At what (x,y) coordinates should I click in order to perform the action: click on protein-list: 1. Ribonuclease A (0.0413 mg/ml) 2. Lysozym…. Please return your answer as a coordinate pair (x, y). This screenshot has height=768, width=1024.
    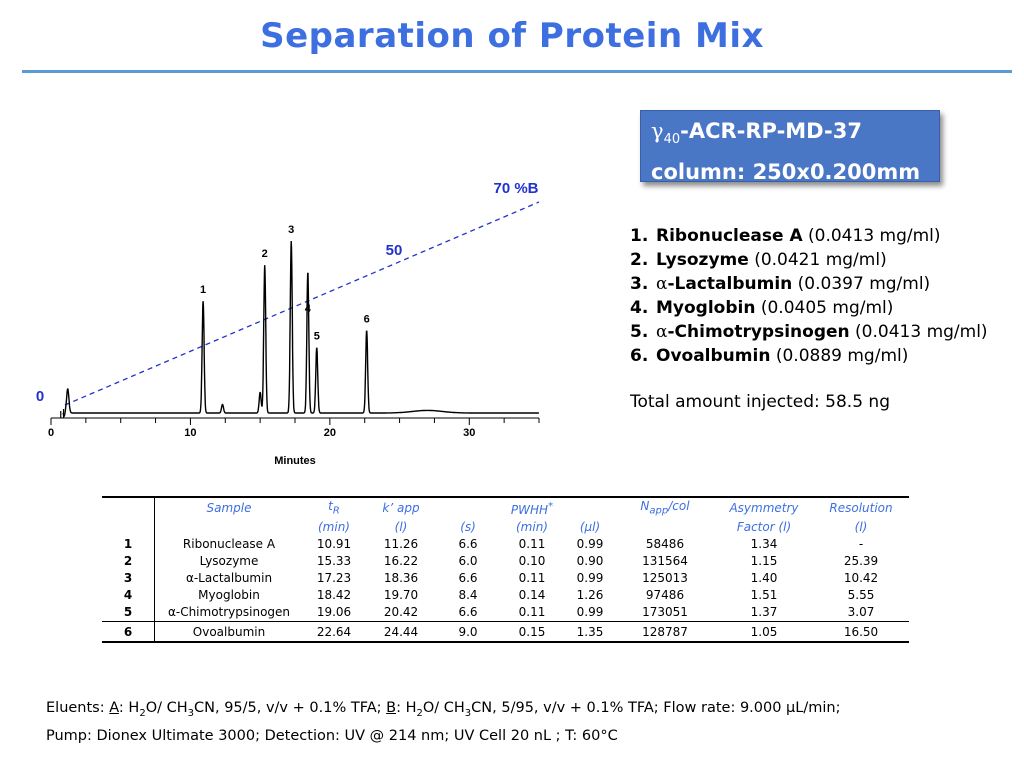
    Looking at the image, I should click on (809, 296).